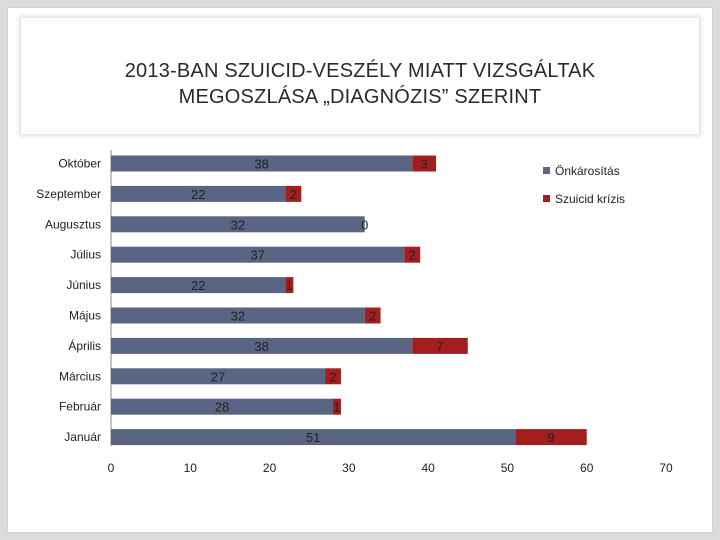 The width and height of the screenshot is (720, 540). I want to click on data-label-szuicid-krizis: 3, so click(424, 164).